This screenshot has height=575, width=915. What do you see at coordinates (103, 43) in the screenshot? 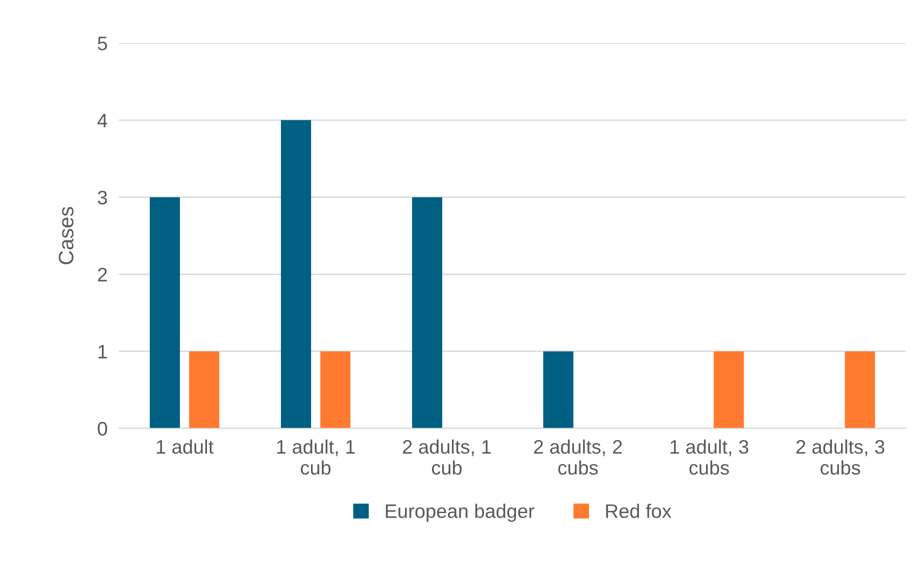
I see `y-tick-label: 5` at bounding box center [103, 43].